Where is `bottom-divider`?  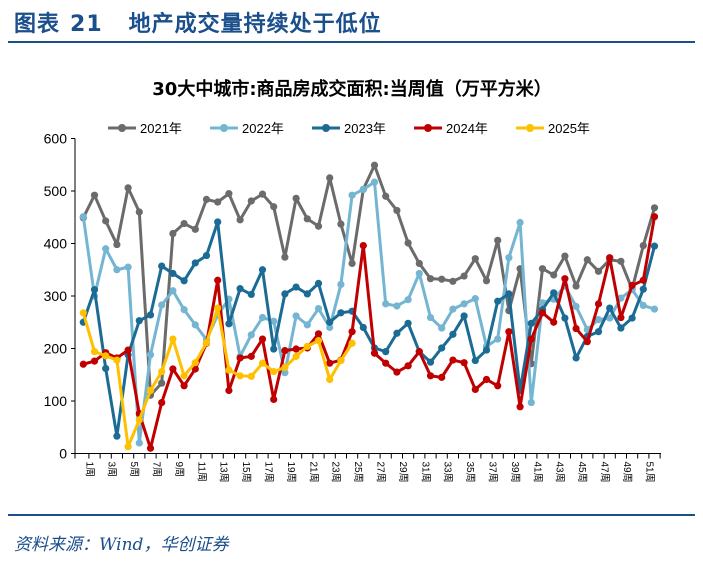
bottom-divider is located at coordinates (351, 515).